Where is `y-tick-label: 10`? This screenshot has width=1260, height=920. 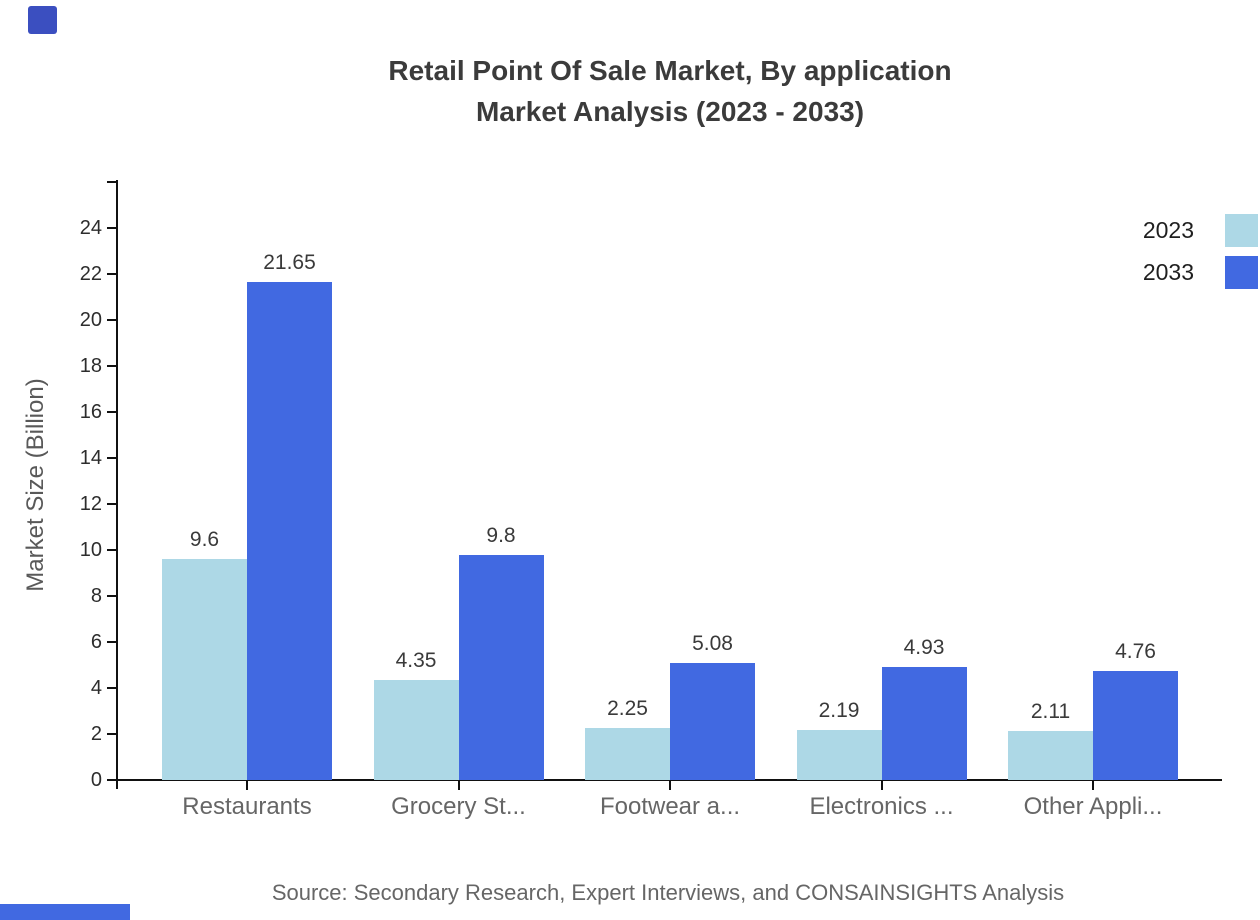
y-tick-label: 10 is located at coordinates (90, 550).